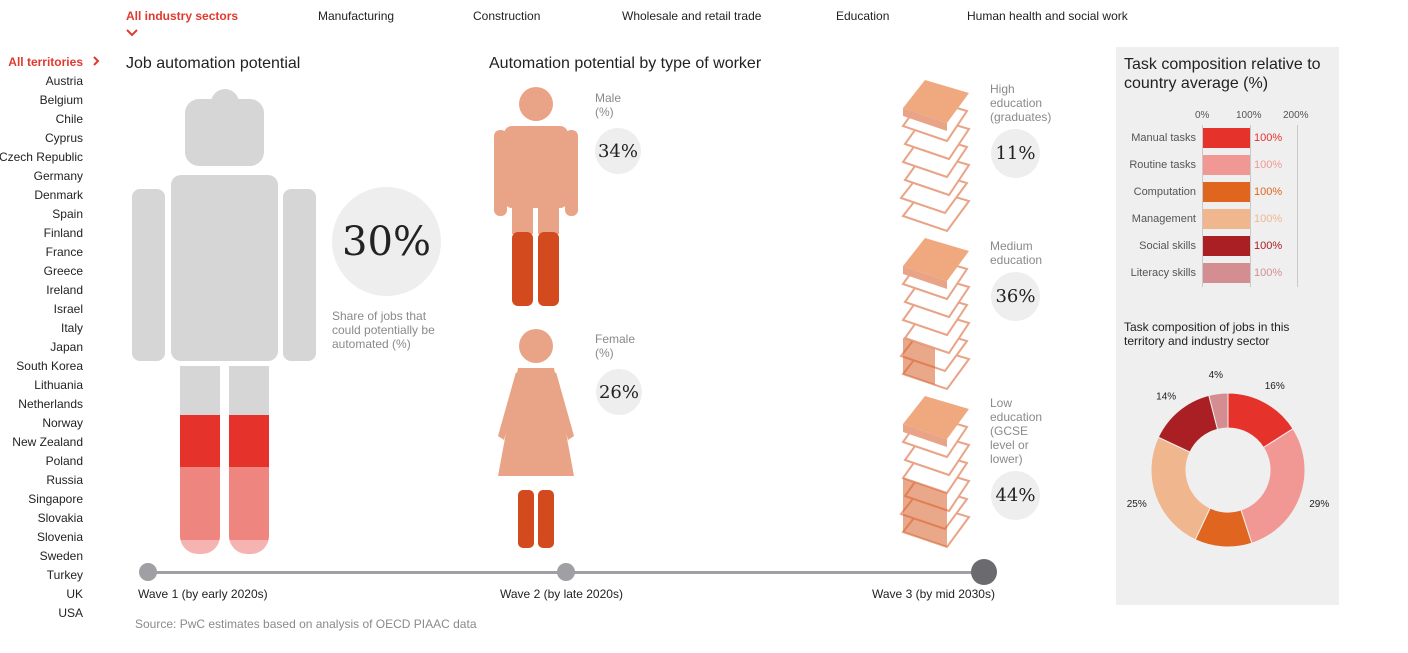 This screenshot has width=1408, height=653. Describe the element at coordinates (63, 138) in the screenshot. I see `territory-item: Cyprus` at that location.